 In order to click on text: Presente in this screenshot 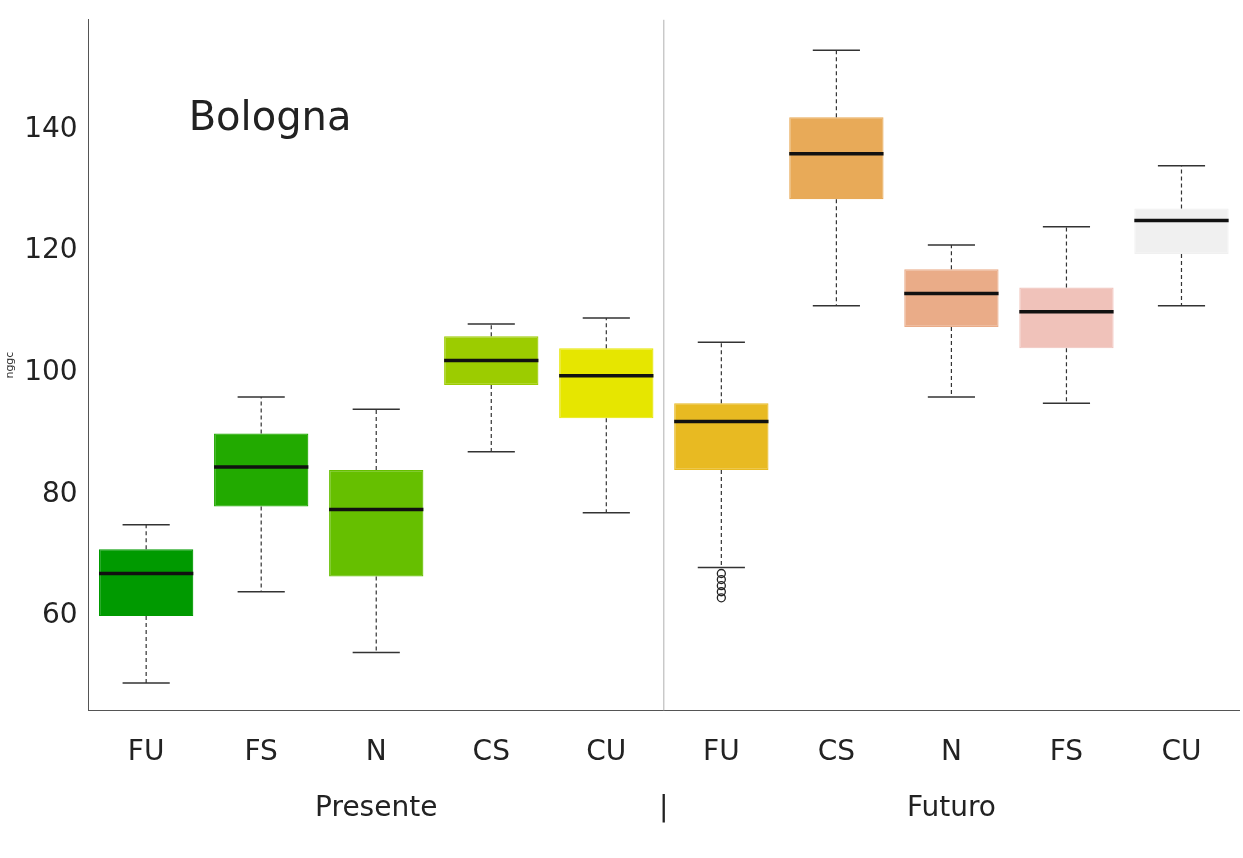, I will do `click(376, 806)`.